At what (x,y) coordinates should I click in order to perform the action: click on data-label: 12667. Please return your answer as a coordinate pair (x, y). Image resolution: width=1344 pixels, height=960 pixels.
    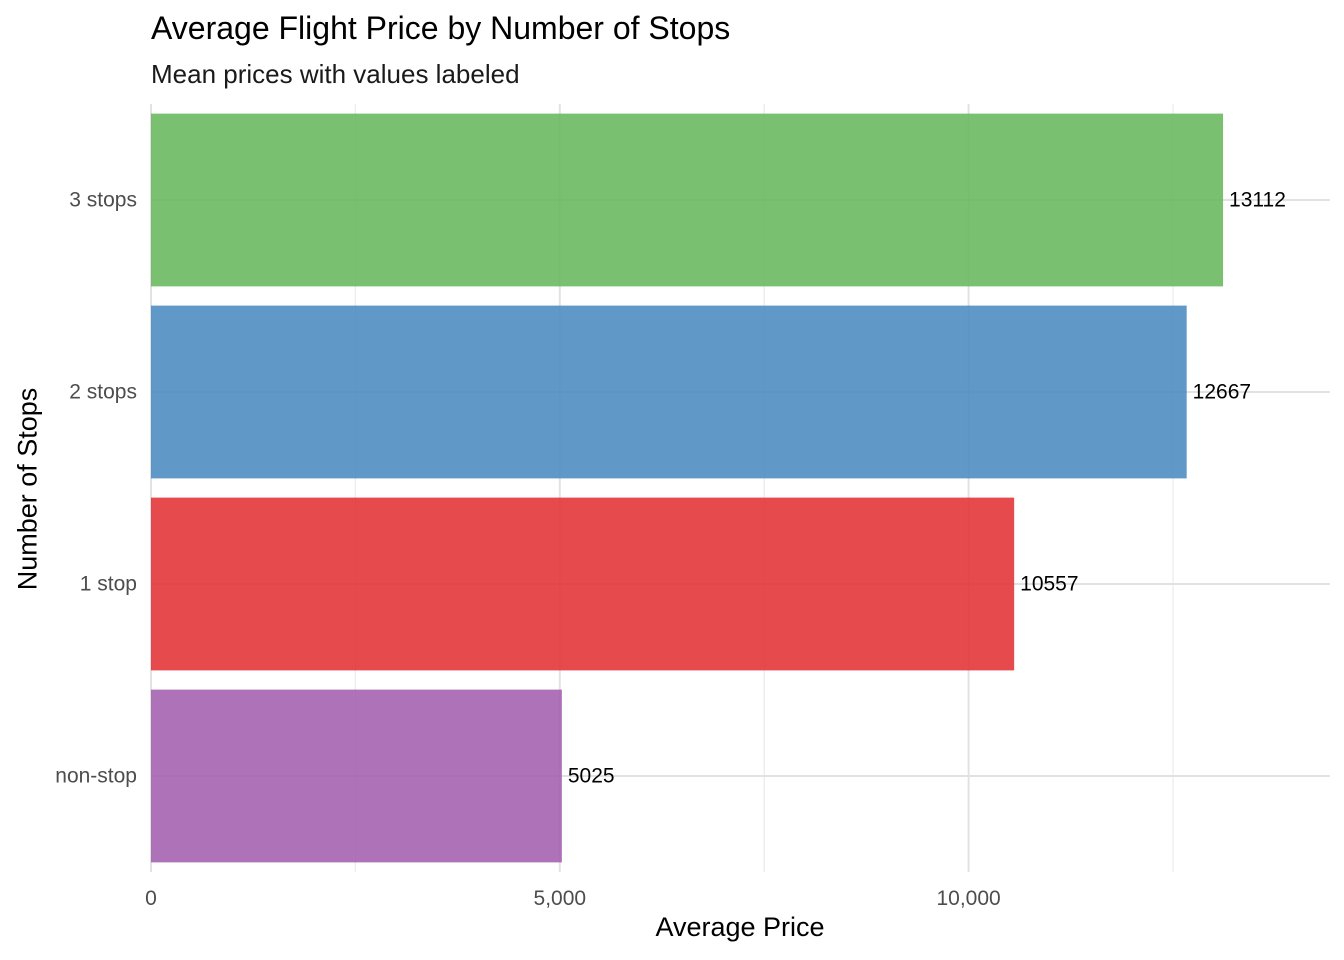
    Looking at the image, I should click on (1222, 392).